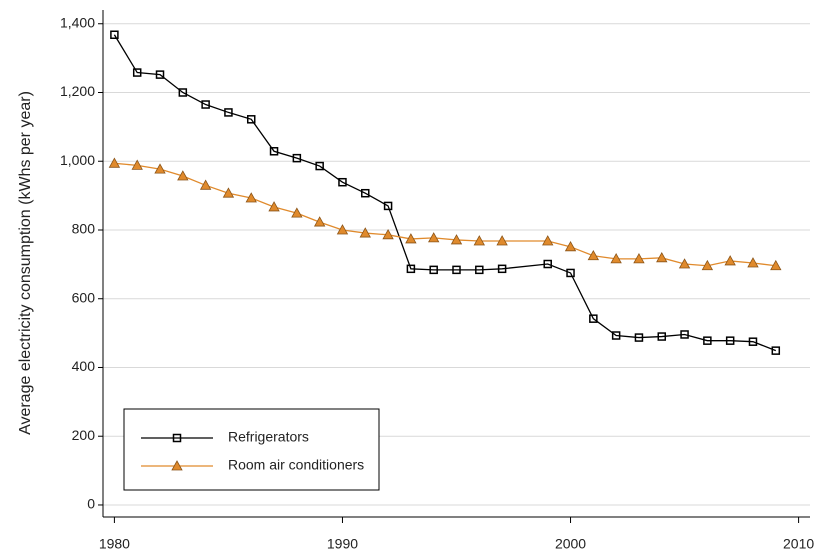  Describe the element at coordinates (84, 297) in the screenshot. I see `y-tick-label: 600` at that location.